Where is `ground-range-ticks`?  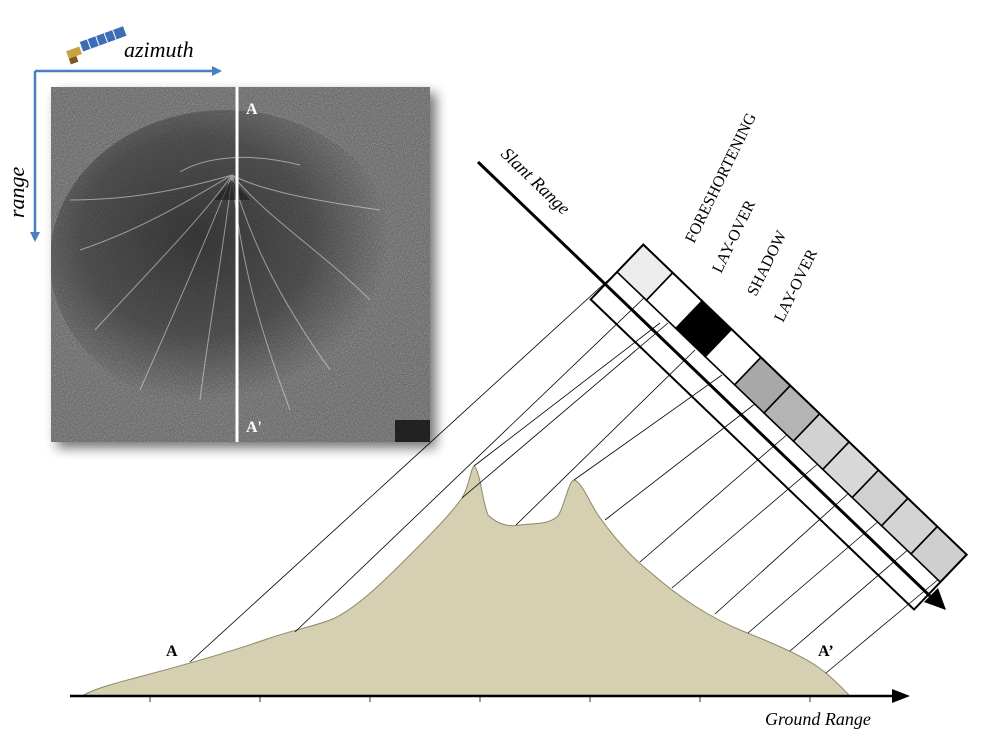 ground-range-ticks is located at coordinates (480, 699).